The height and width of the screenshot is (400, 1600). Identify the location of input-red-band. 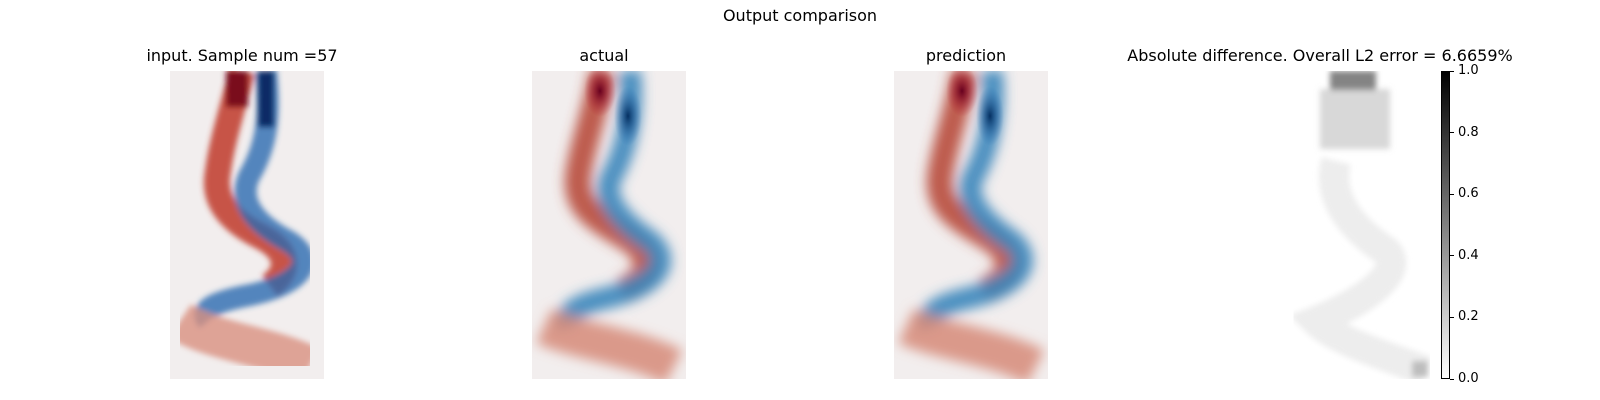
(250, 184).